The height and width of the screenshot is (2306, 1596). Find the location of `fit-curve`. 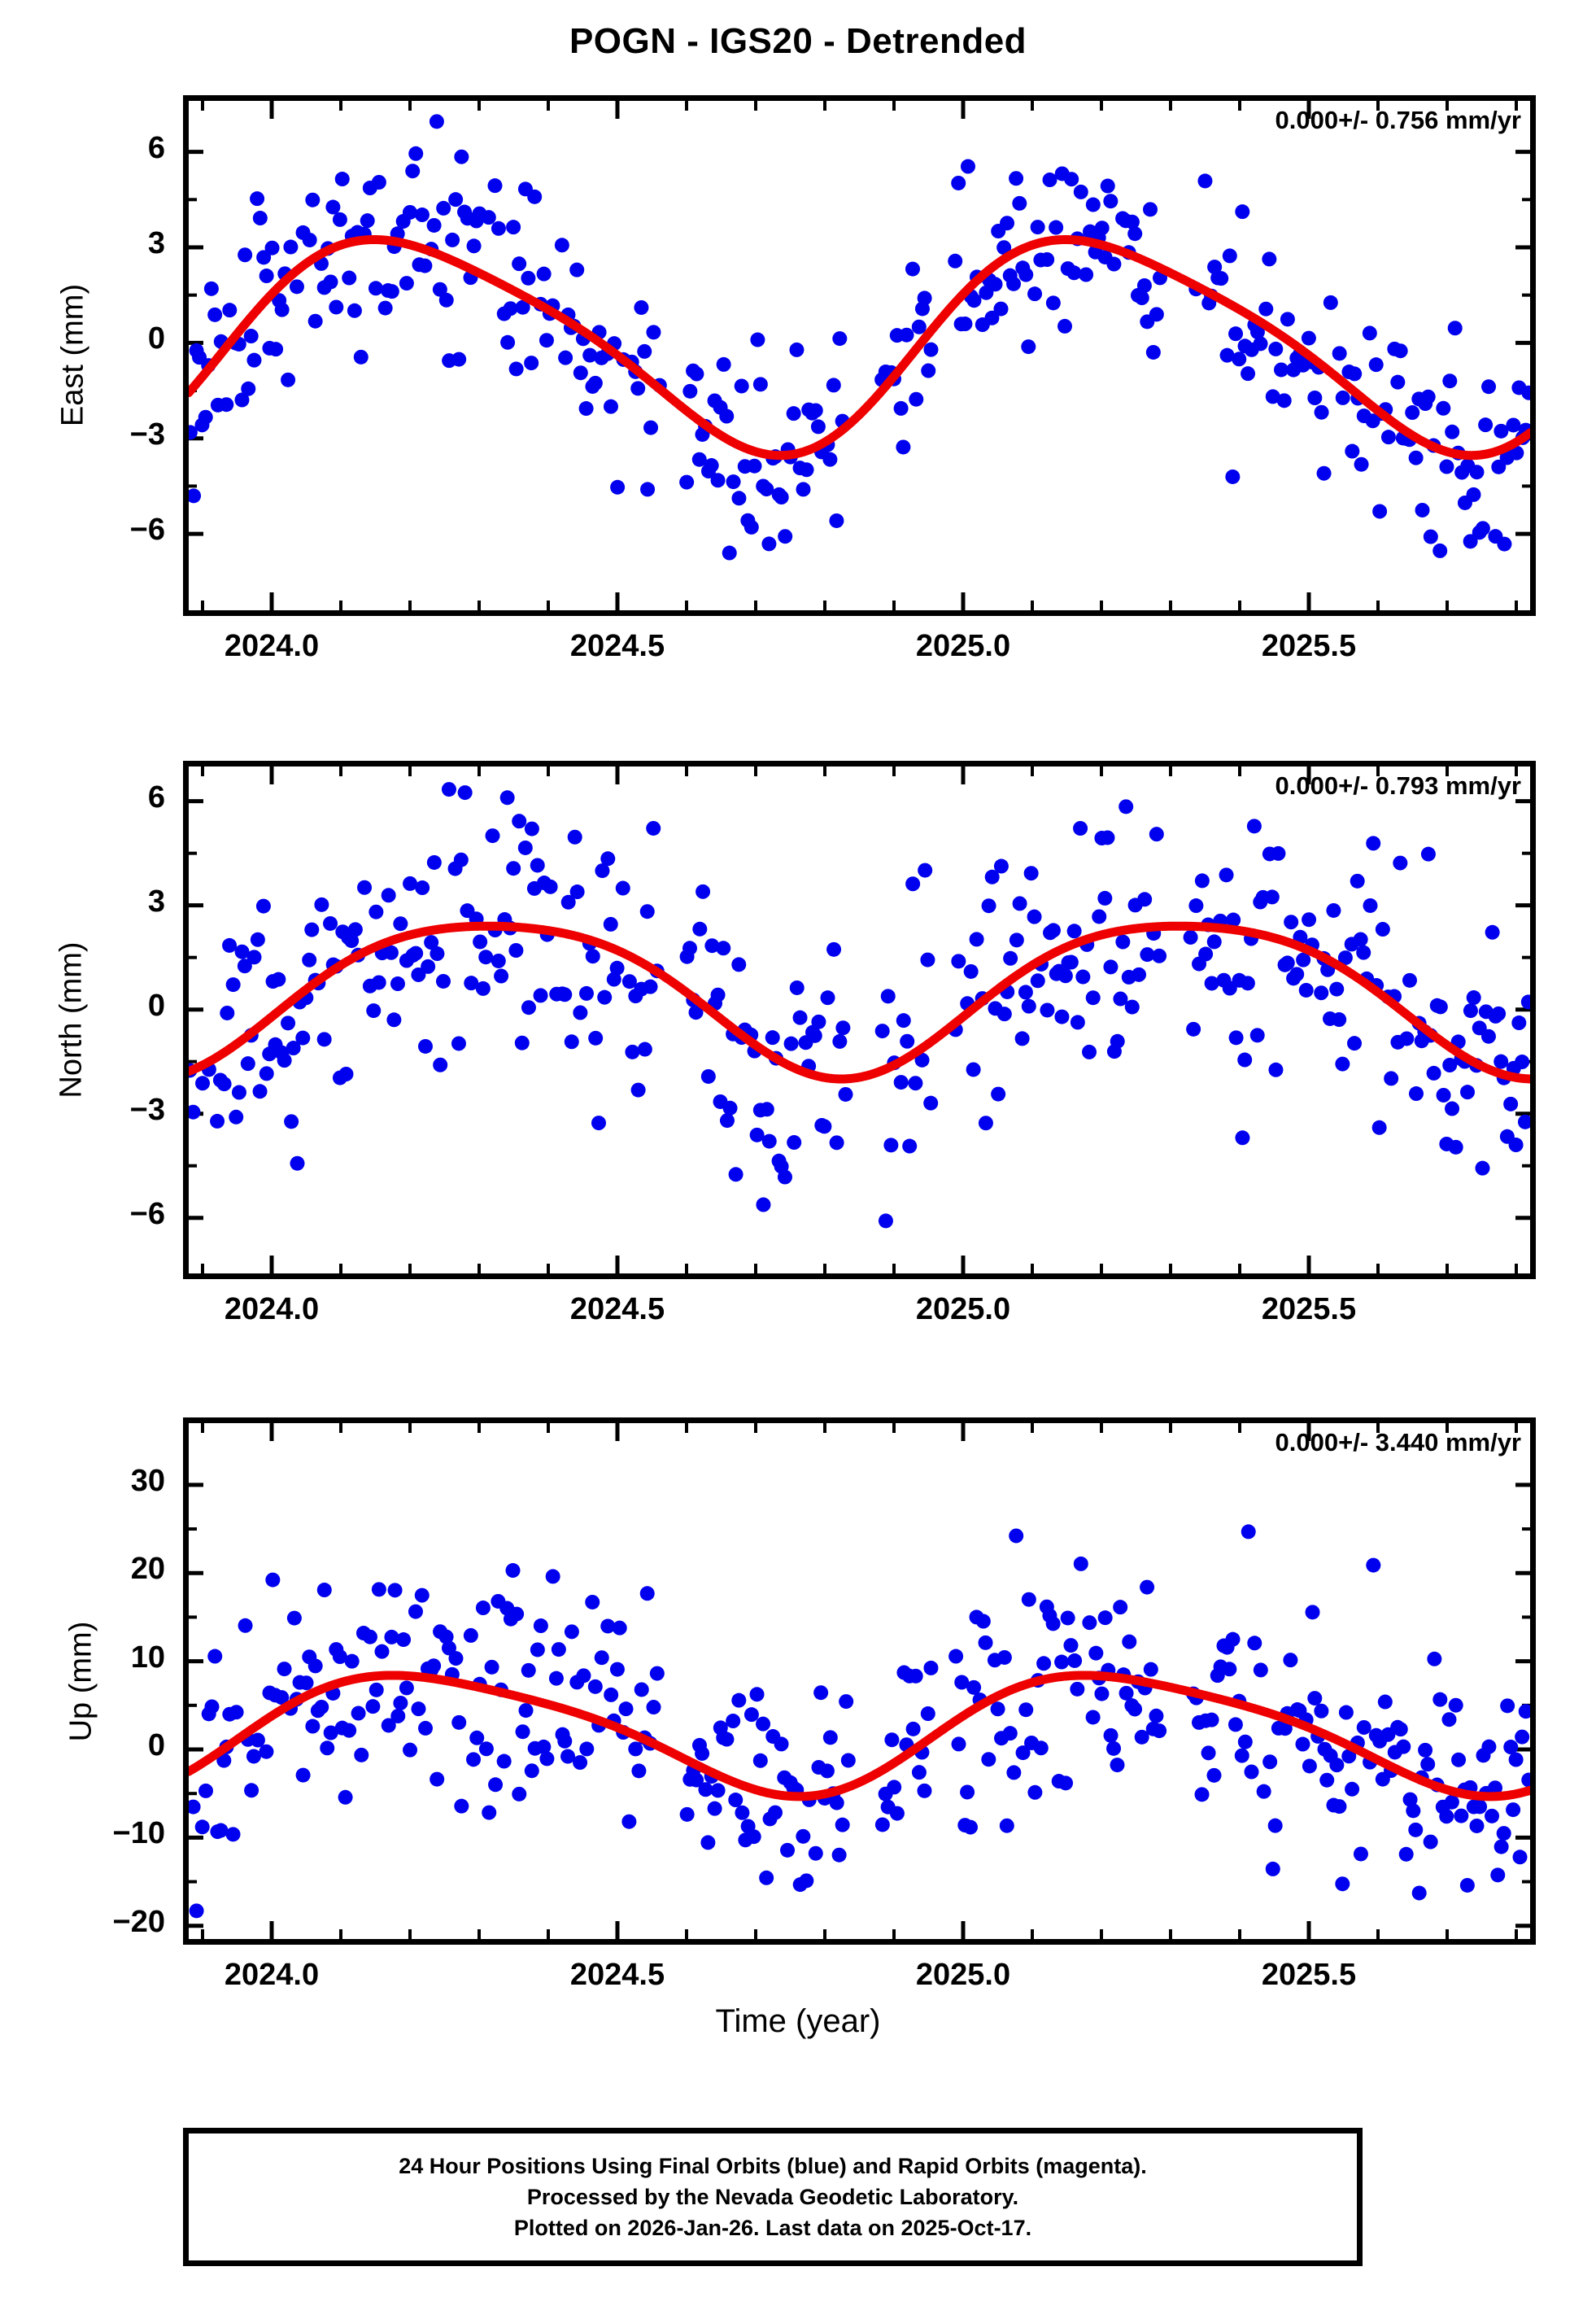

fit-curve is located at coordinates (859, 347).